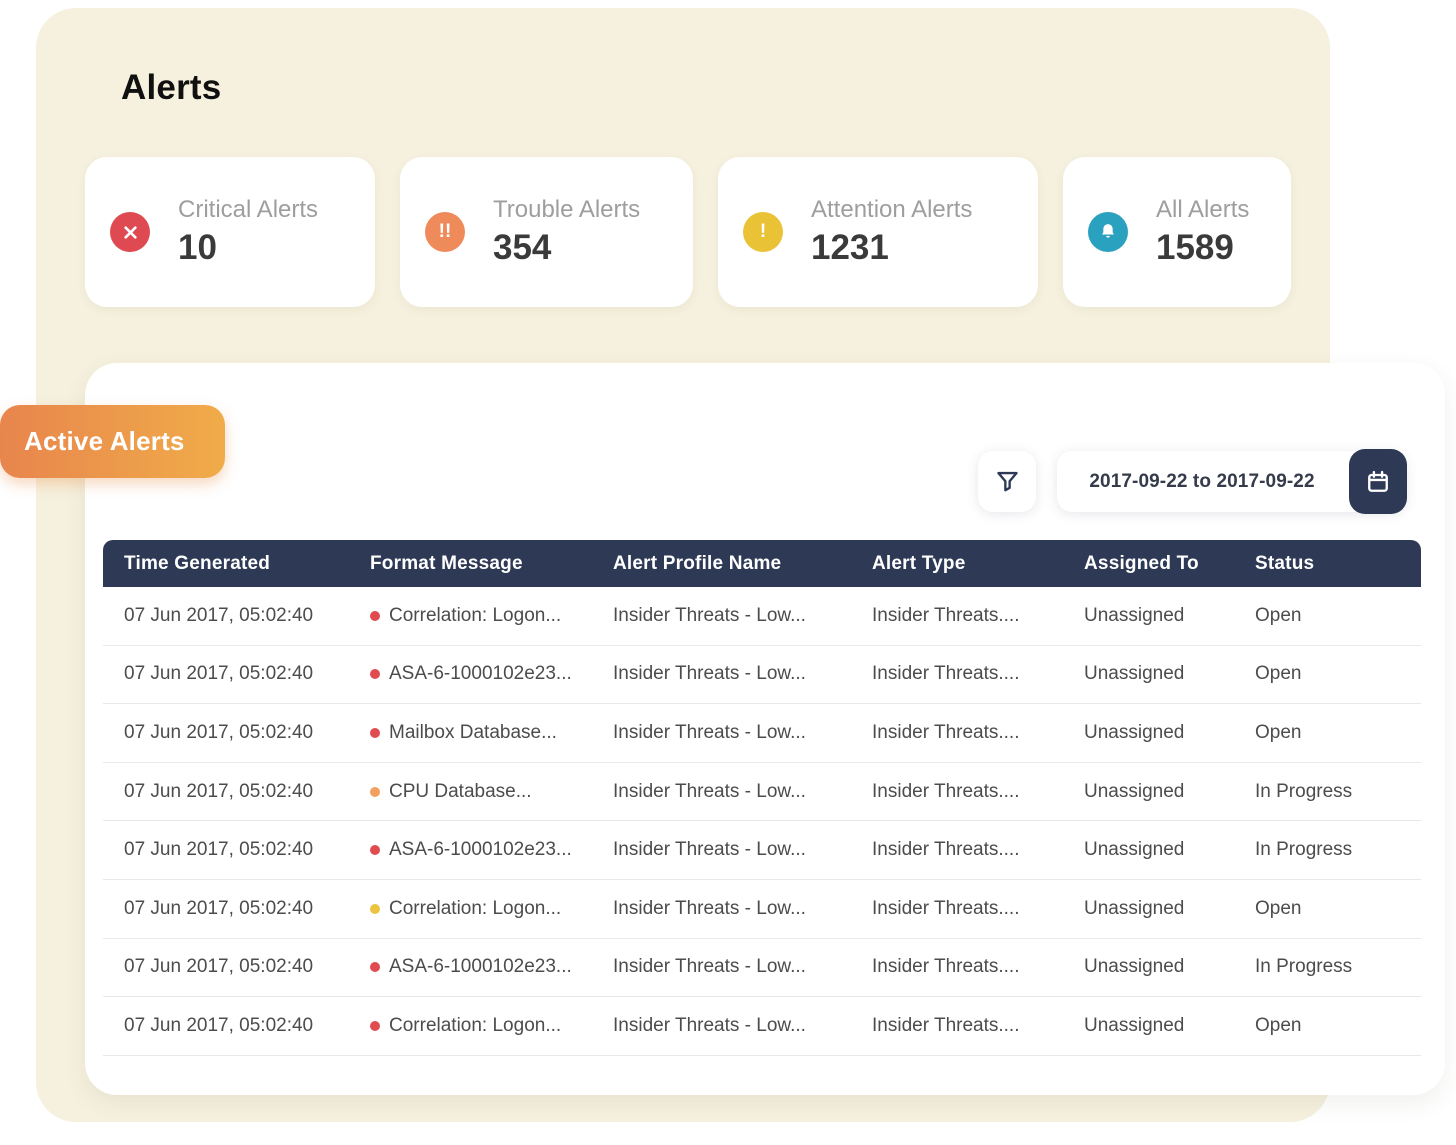  I want to click on column-header-assigned-to: Assigned To, so click(1141, 563).